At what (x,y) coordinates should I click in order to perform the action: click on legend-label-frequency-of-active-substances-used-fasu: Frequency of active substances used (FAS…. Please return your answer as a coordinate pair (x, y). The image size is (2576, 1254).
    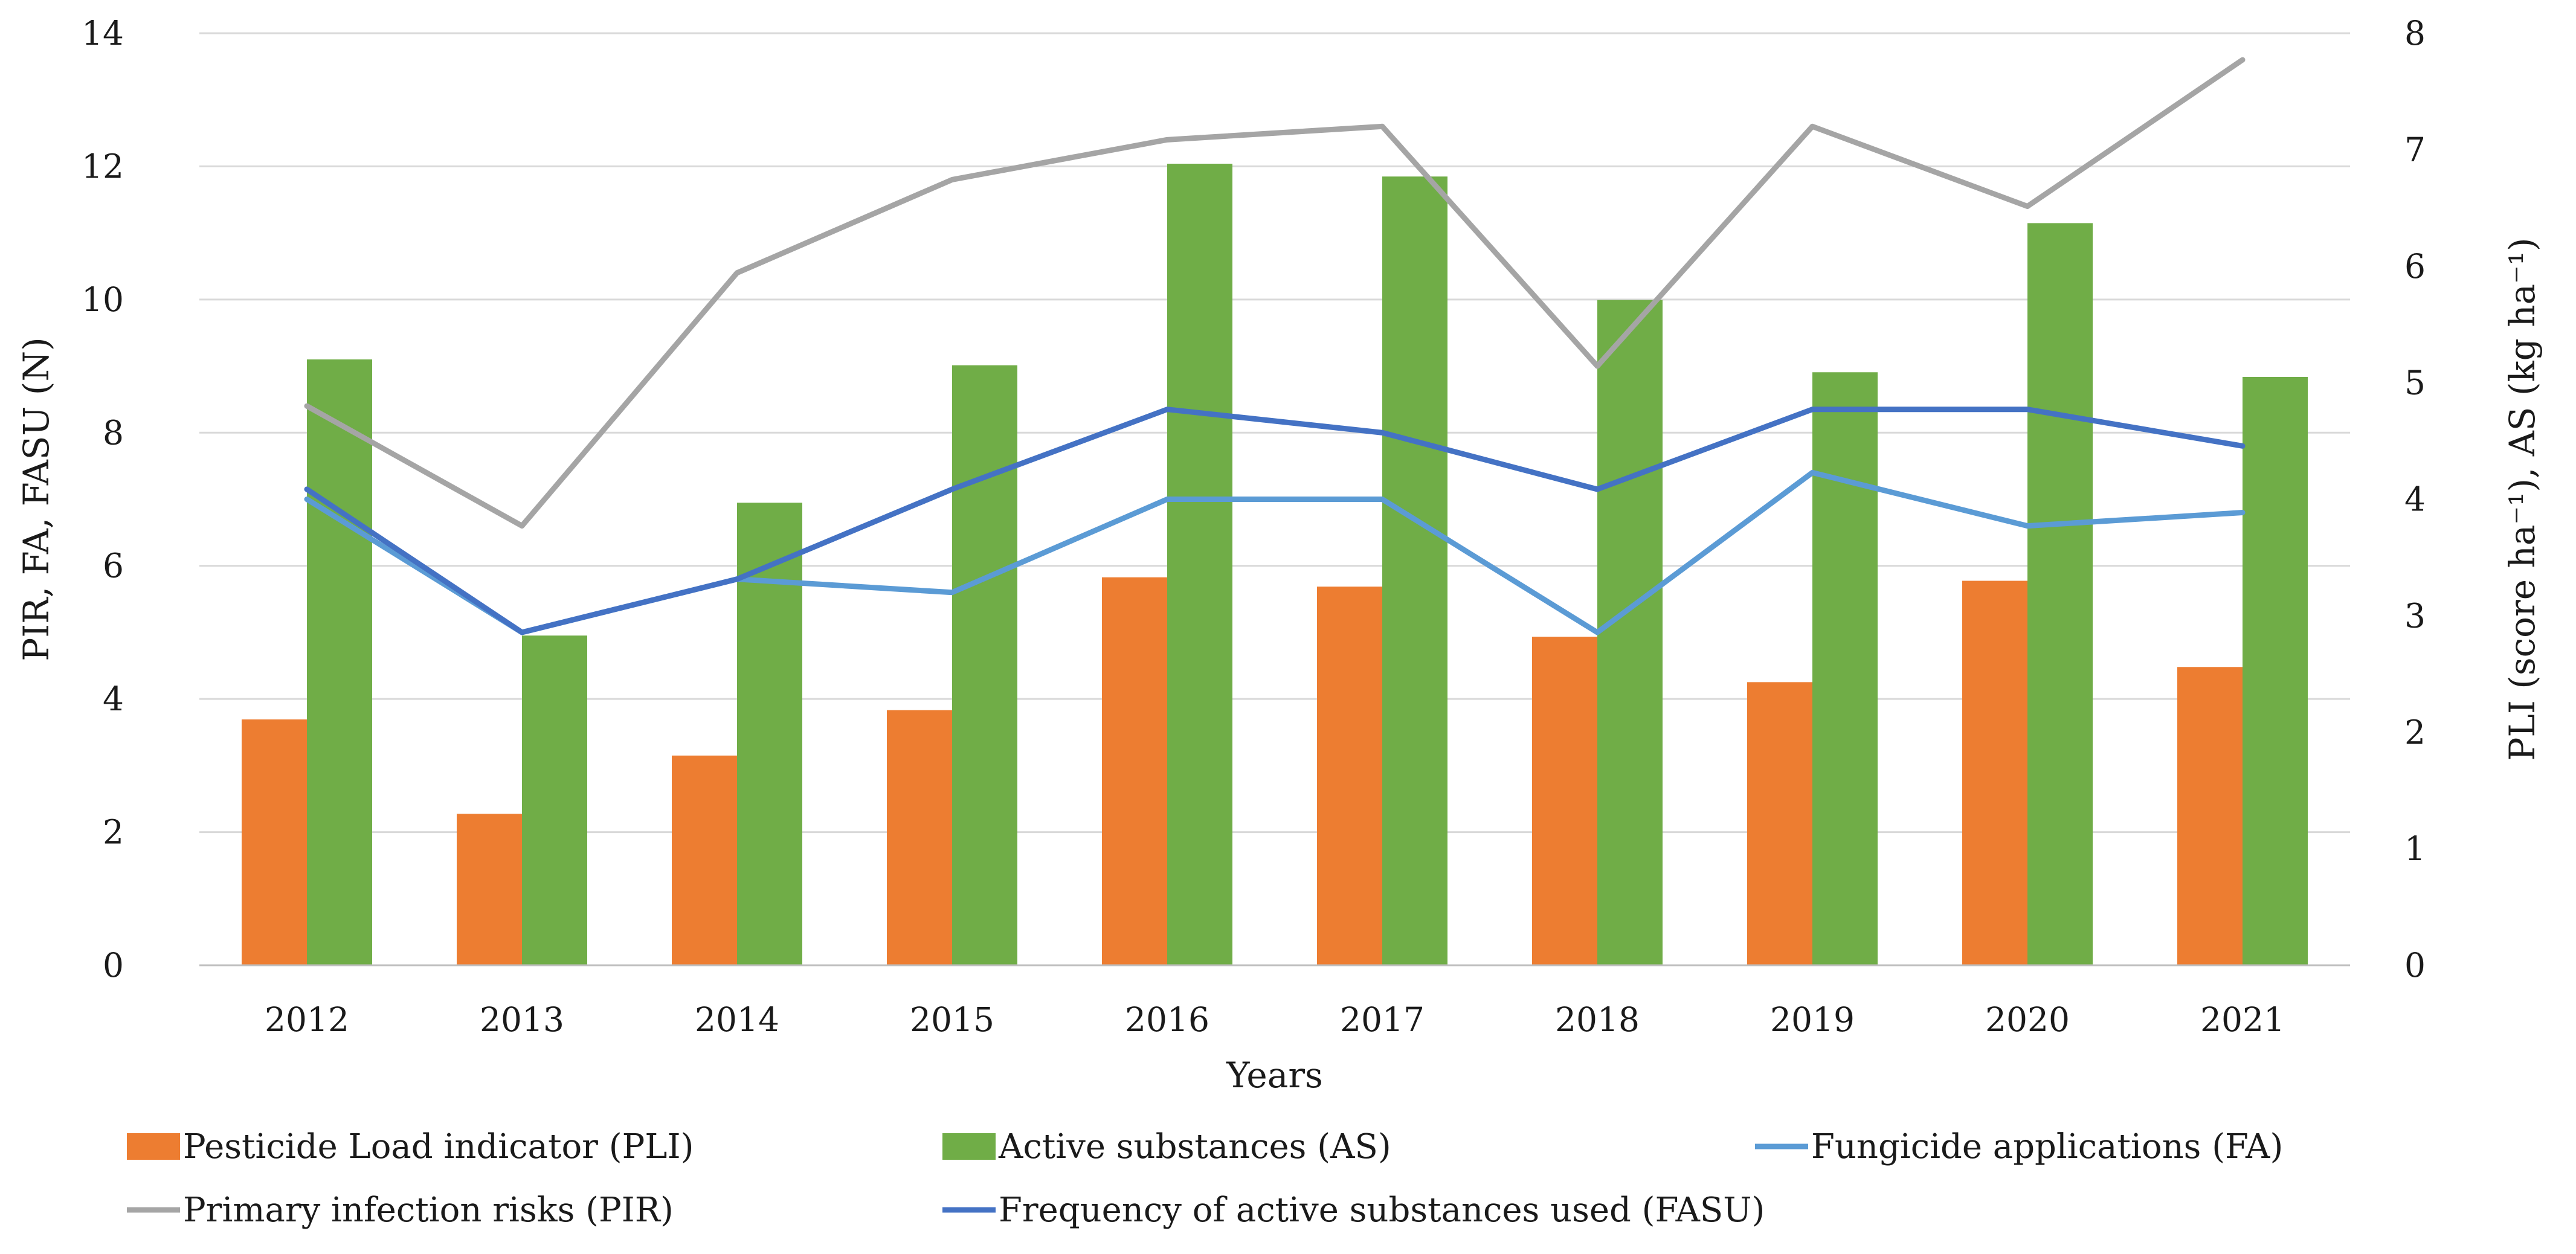
    Looking at the image, I should click on (1382, 1210).